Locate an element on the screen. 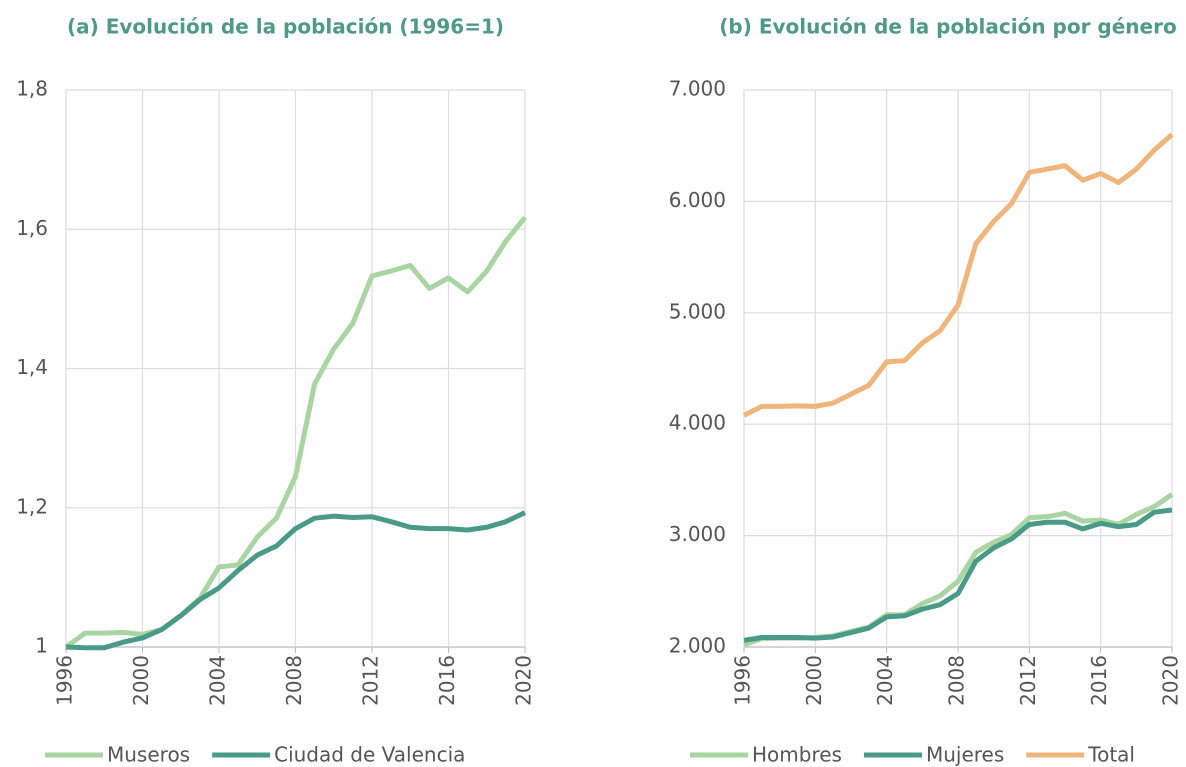  chart-title: (b) Evolución de la población por género is located at coordinates (947, 27).